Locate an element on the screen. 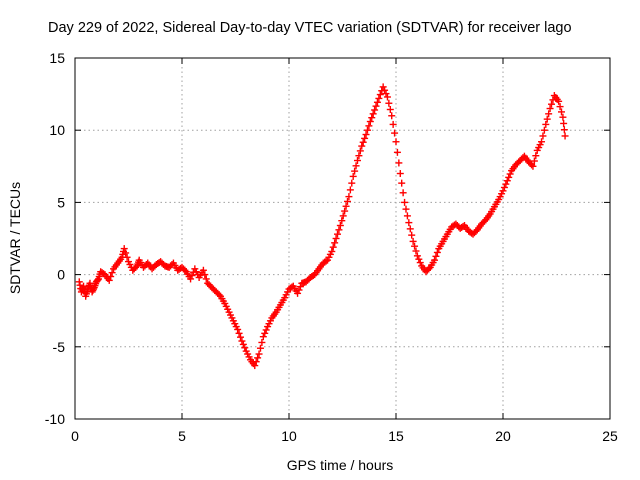 This screenshot has width=640, height=480. x-tick-label: 25 is located at coordinates (610, 436).